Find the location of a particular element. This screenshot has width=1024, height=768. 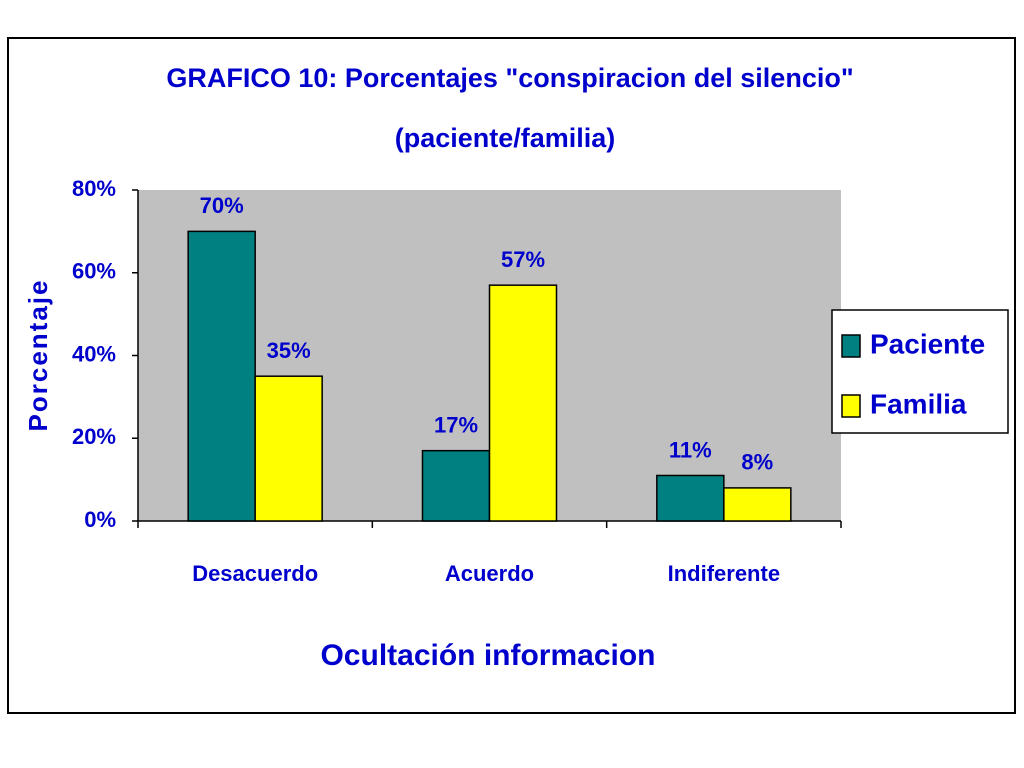

x-tick-label: Indiferente is located at coordinates (724, 573).